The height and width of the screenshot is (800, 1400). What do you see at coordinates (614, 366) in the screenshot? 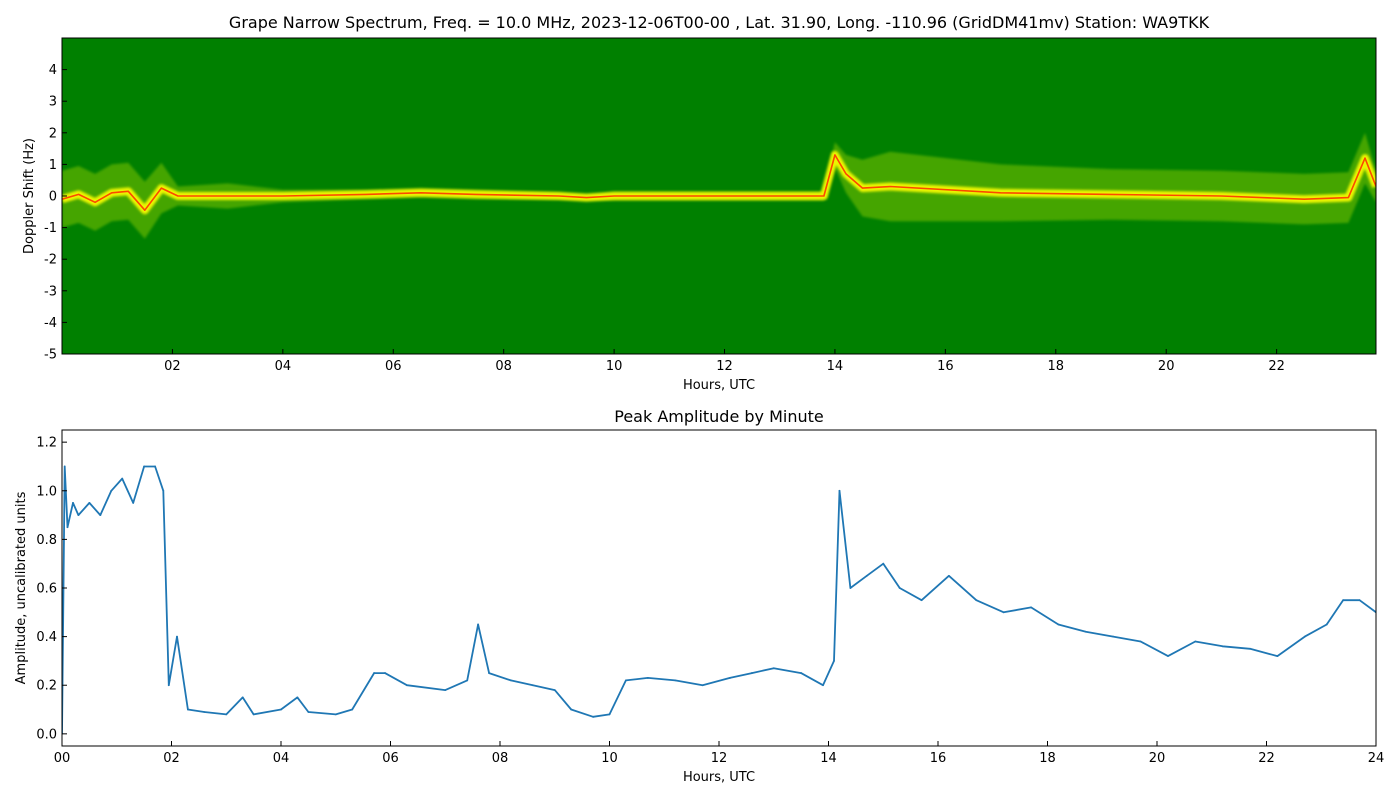
I see `spectrogram-x-tick-label: 10` at bounding box center [614, 366].